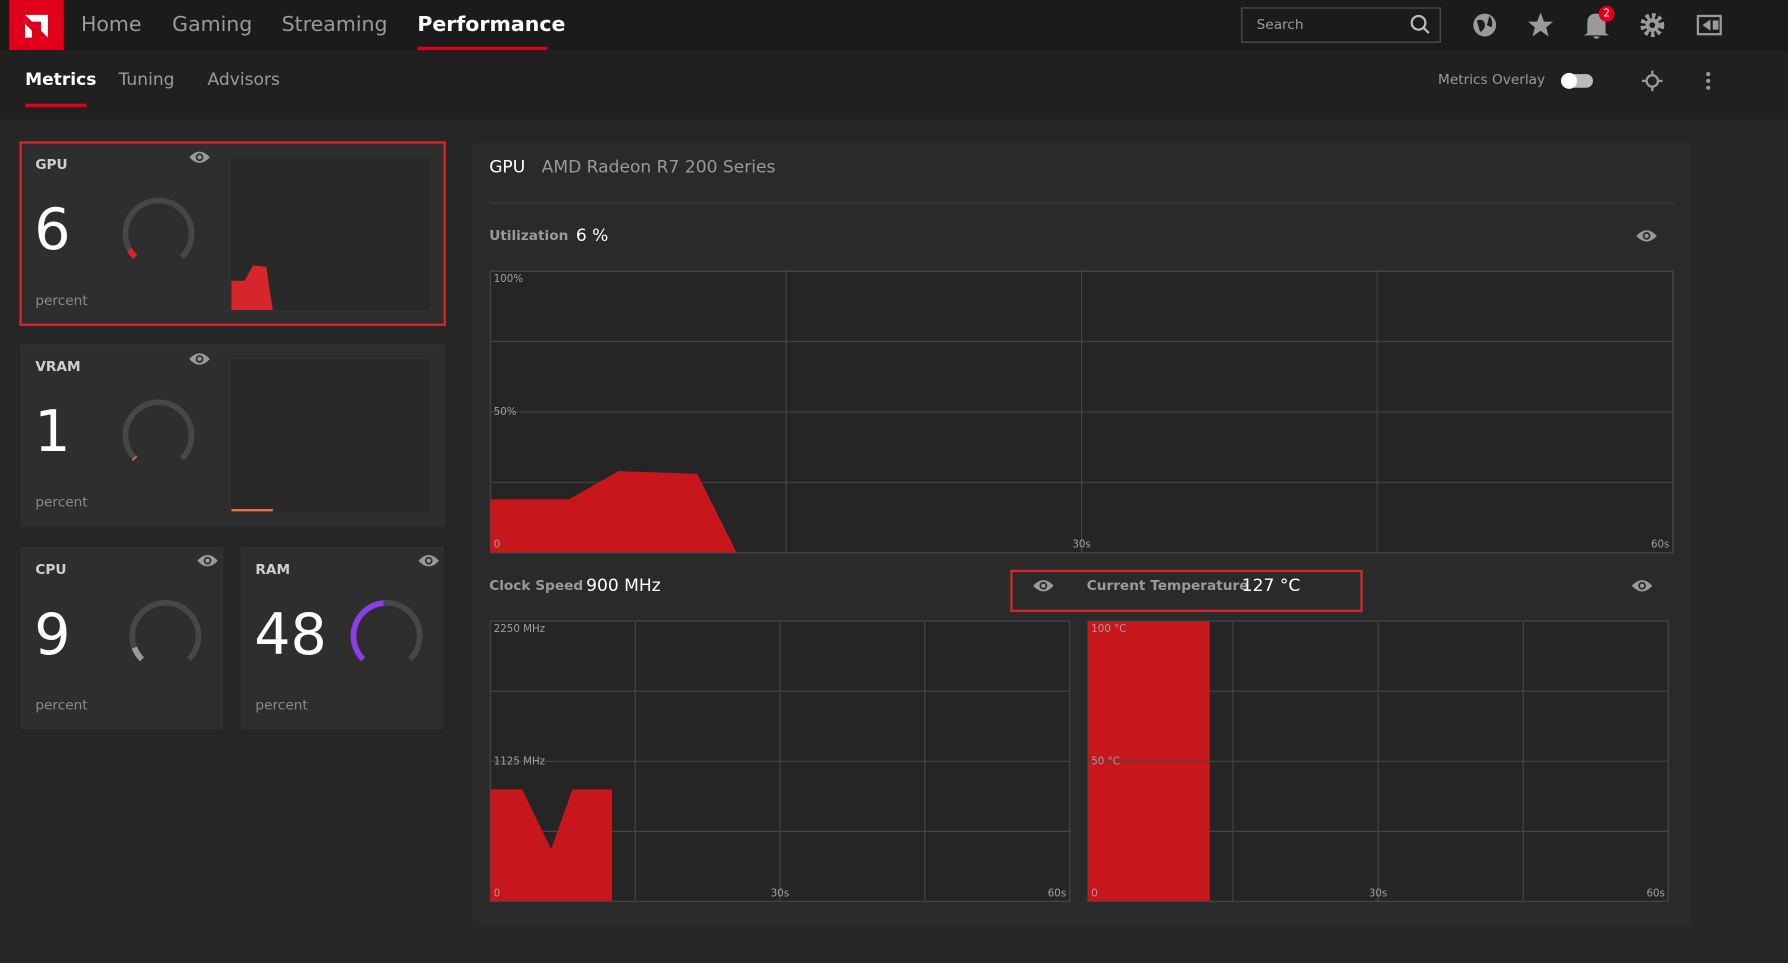  What do you see at coordinates (51, 165) in the screenshot?
I see `card-title: GPU` at bounding box center [51, 165].